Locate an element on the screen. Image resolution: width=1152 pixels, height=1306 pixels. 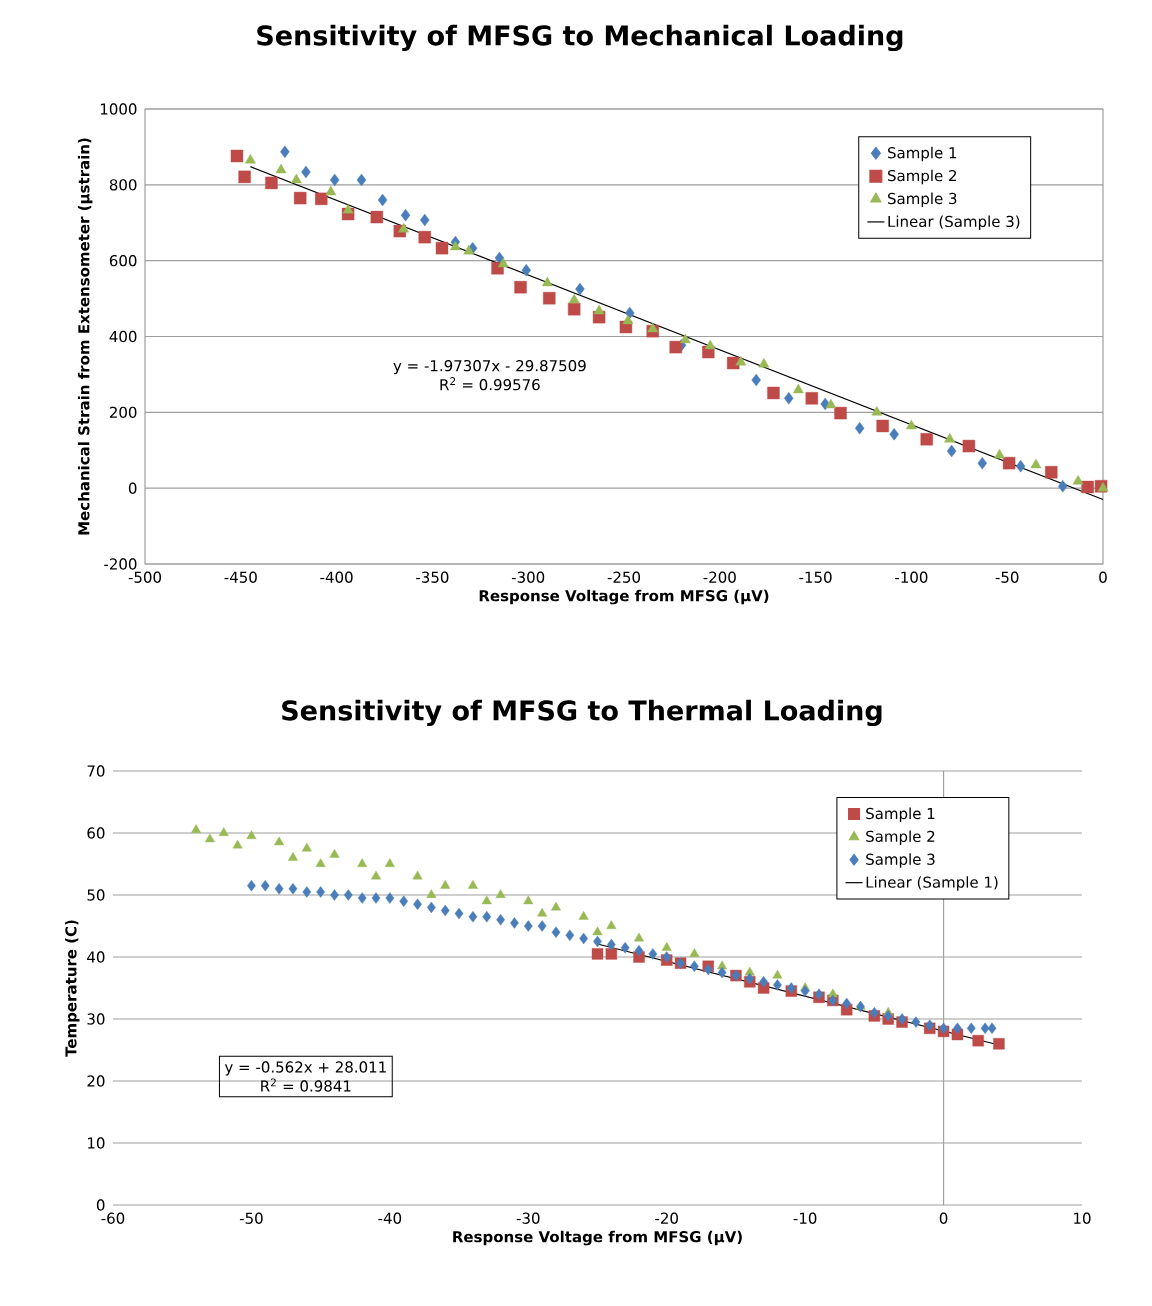
x-tick-label: -100 is located at coordinates (911, 577).